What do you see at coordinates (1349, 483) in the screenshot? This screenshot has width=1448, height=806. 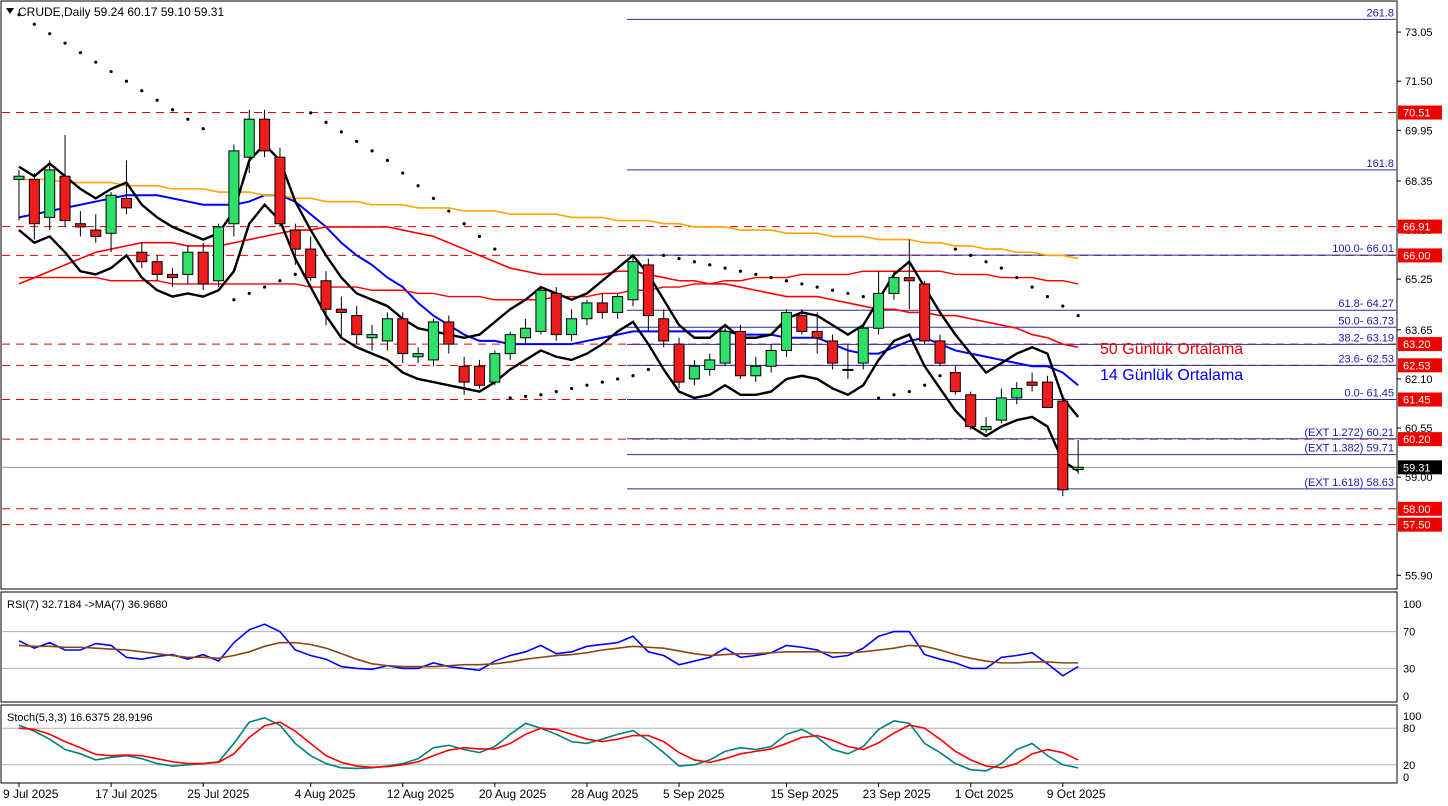 I see `fib-level-label: (EXT 1.618) 58.63` at bounding box center [1349, 483].